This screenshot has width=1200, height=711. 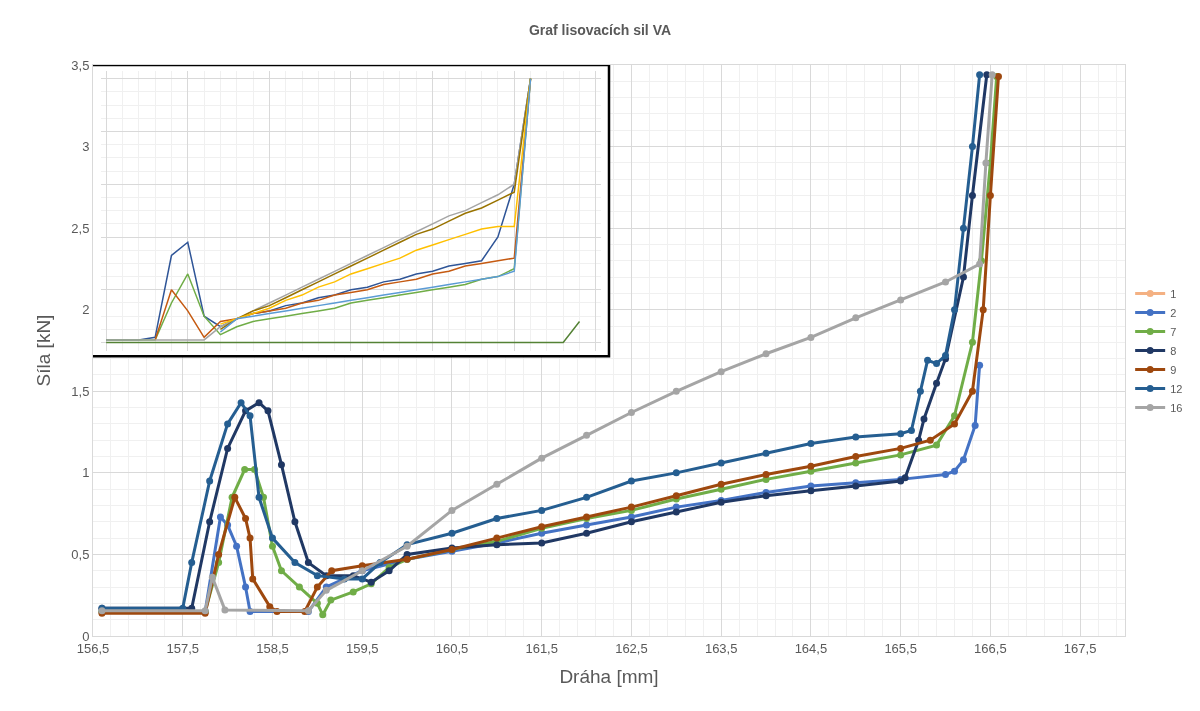 I want to click on x-axis-title: Dráha [mm], so click(x=609, y=677).